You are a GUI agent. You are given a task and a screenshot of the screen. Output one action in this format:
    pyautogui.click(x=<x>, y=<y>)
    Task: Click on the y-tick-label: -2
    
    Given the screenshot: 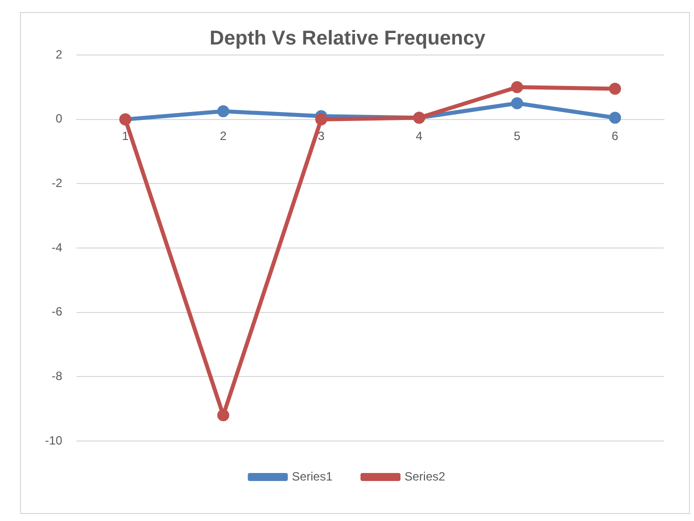 What is the action you would take?
    pyautogui.click(x=57, y=183)
    